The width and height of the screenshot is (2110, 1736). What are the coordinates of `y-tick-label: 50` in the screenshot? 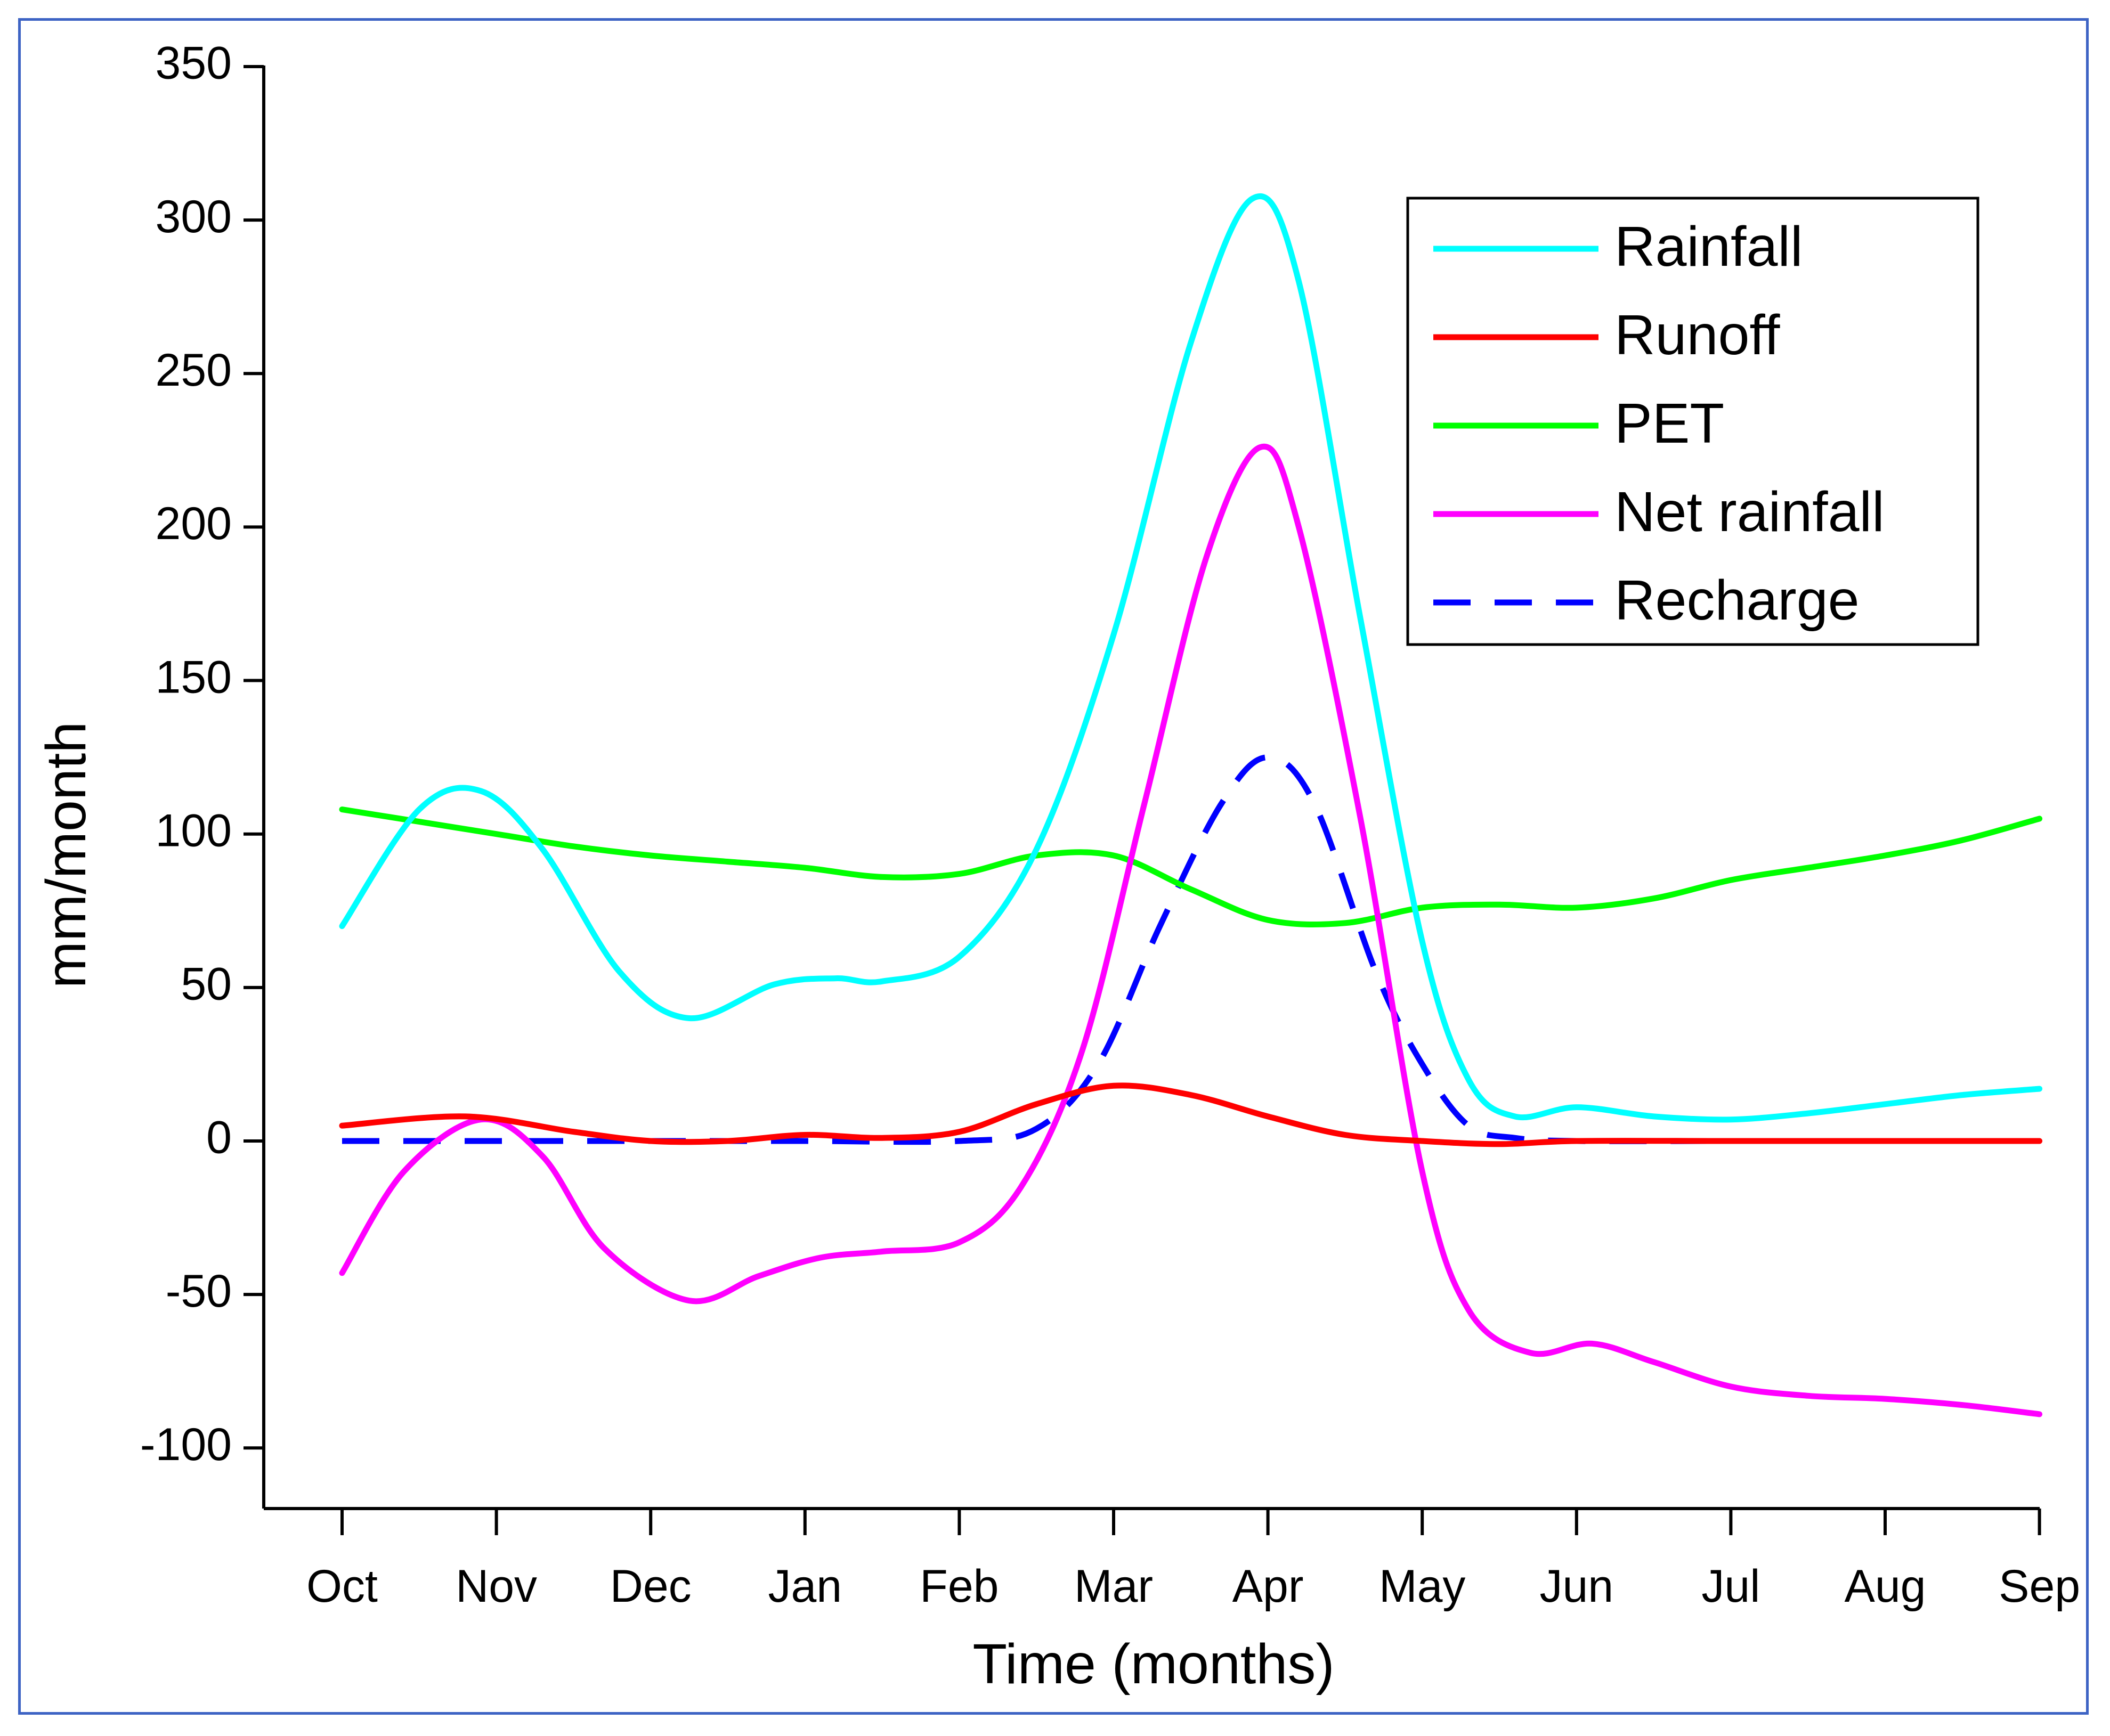 It's located at (207, 984).